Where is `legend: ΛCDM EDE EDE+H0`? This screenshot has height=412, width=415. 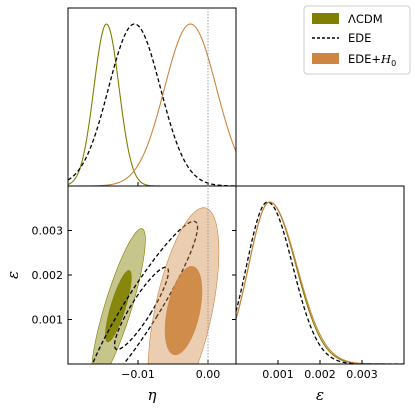 legend: ΛCDM EDE EDE+H0 is located at coordinates (357, 40).